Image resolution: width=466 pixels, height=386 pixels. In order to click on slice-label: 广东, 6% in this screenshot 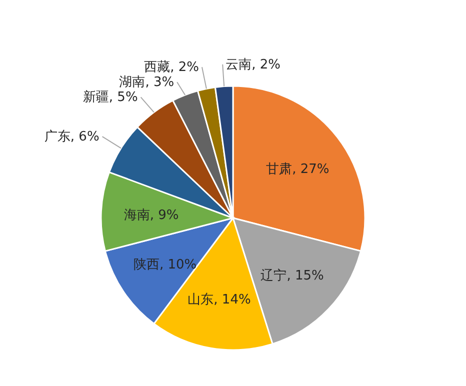, I will do `click(72, 137)`.